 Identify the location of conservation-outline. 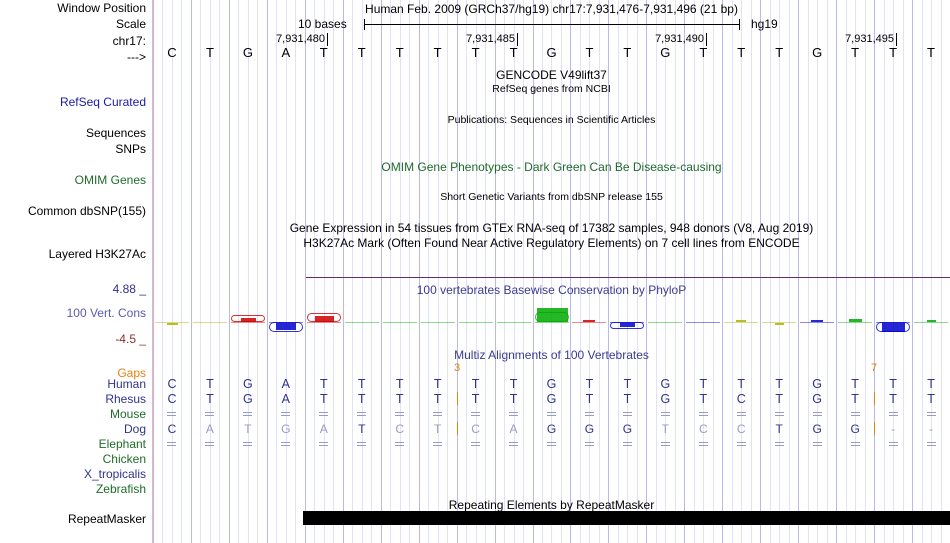
(627, 325).